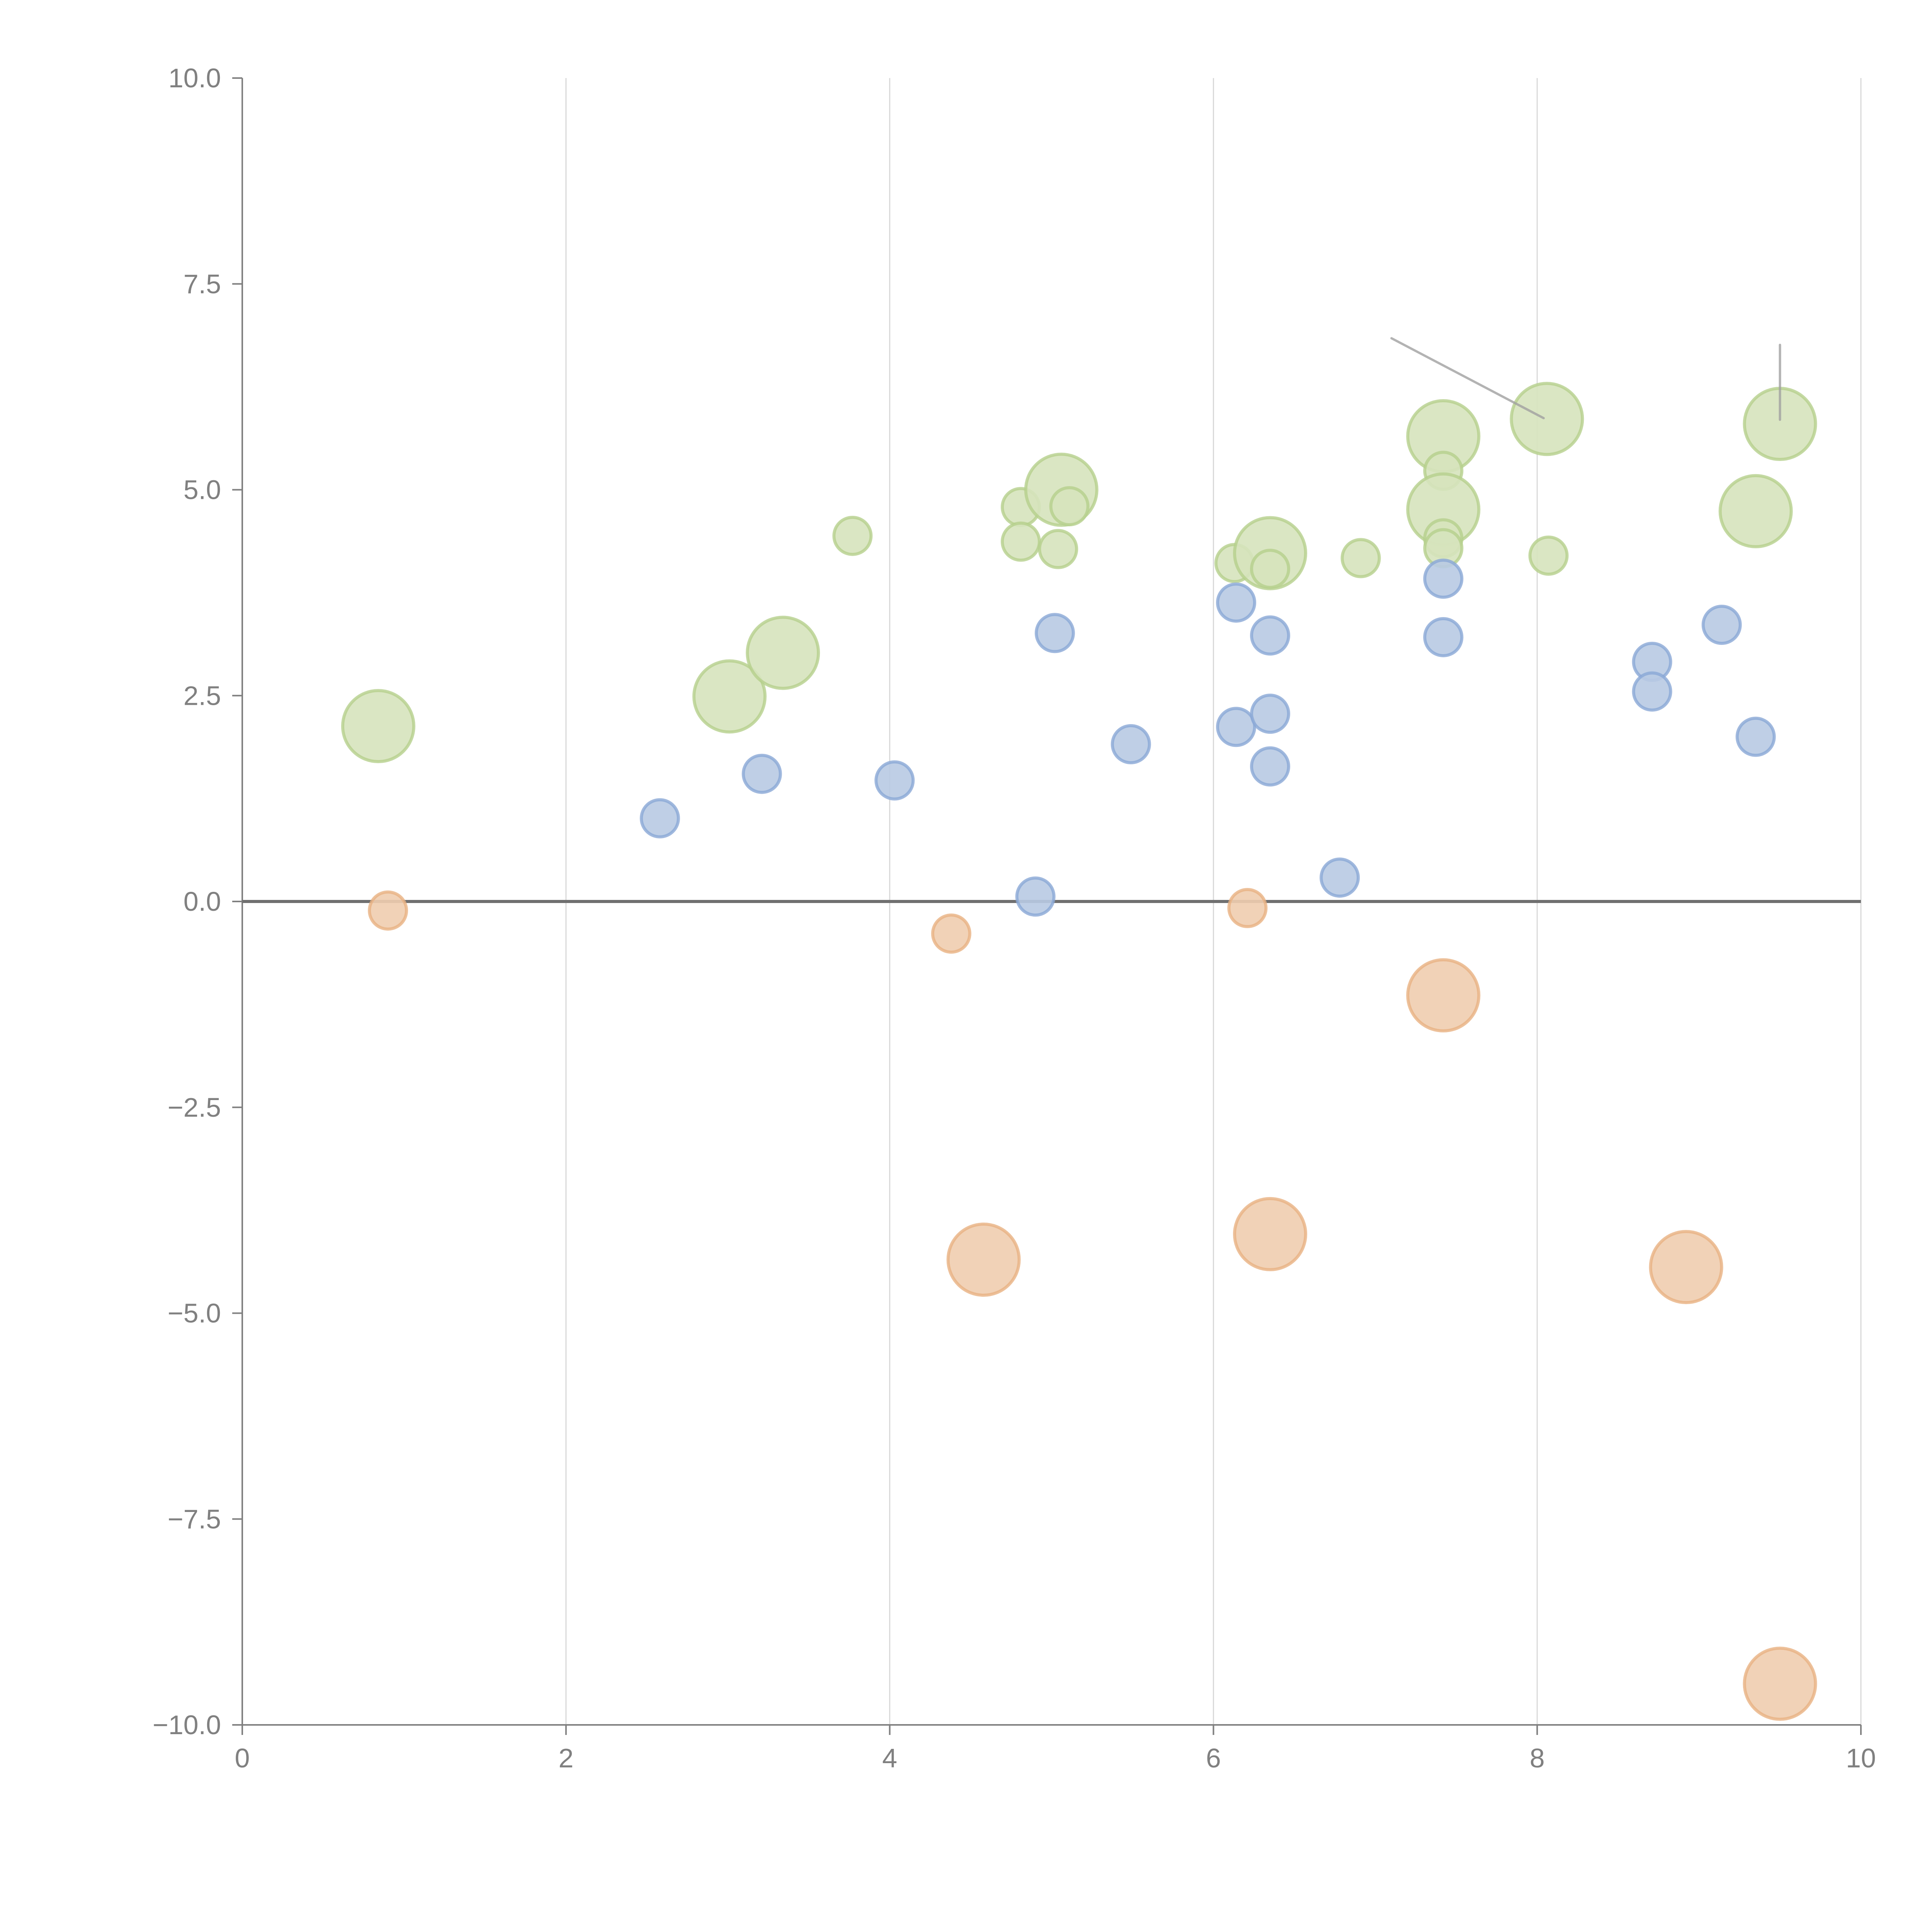 Image resolution: width=1932 pixels, height=1932 pixels. What do you see at coordinates (202, 901) in the screenshot?
I see `y-tick-label: 0.0` at bounding box center [202, 901].